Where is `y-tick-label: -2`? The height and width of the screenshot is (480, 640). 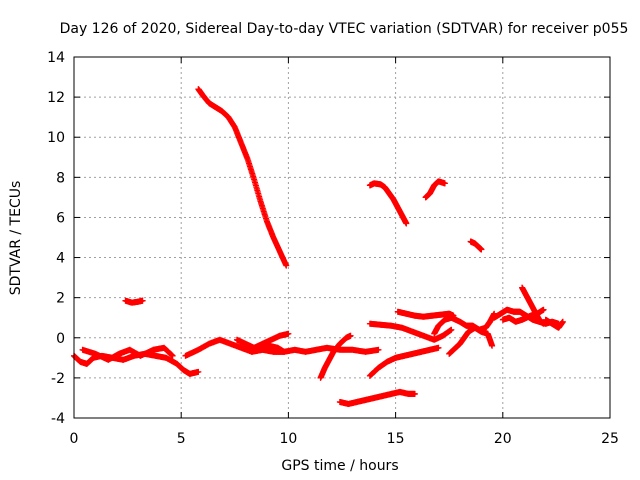 y-tick-label: -2 is located at coordinates (58, 379).